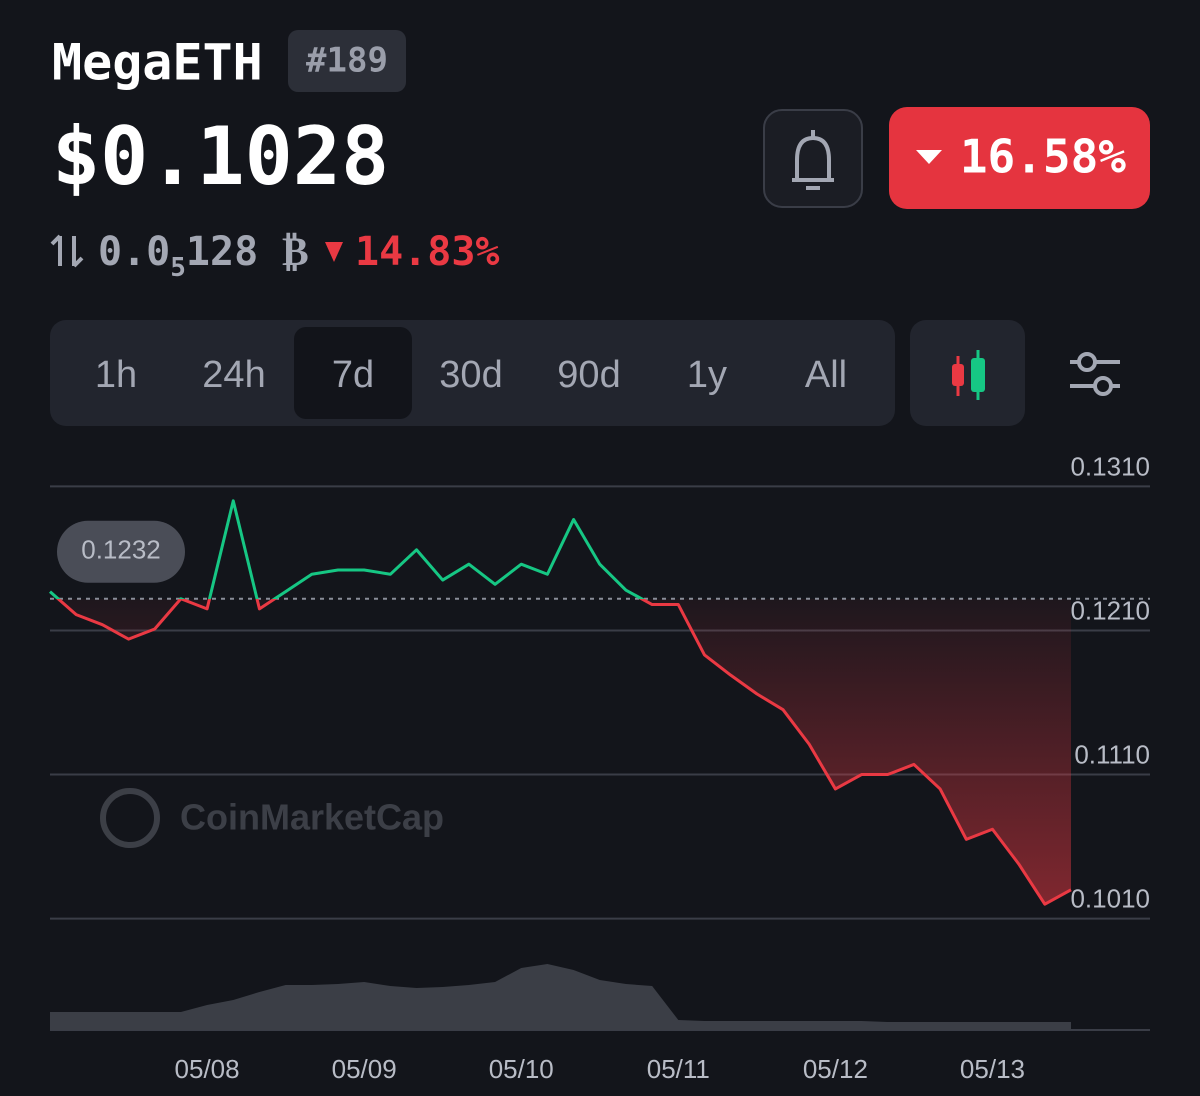 Image resolution: width=1200 pixels, height=1096 pixels. I want to click on y-tick-label: 0.1010, so click(1110, 898).